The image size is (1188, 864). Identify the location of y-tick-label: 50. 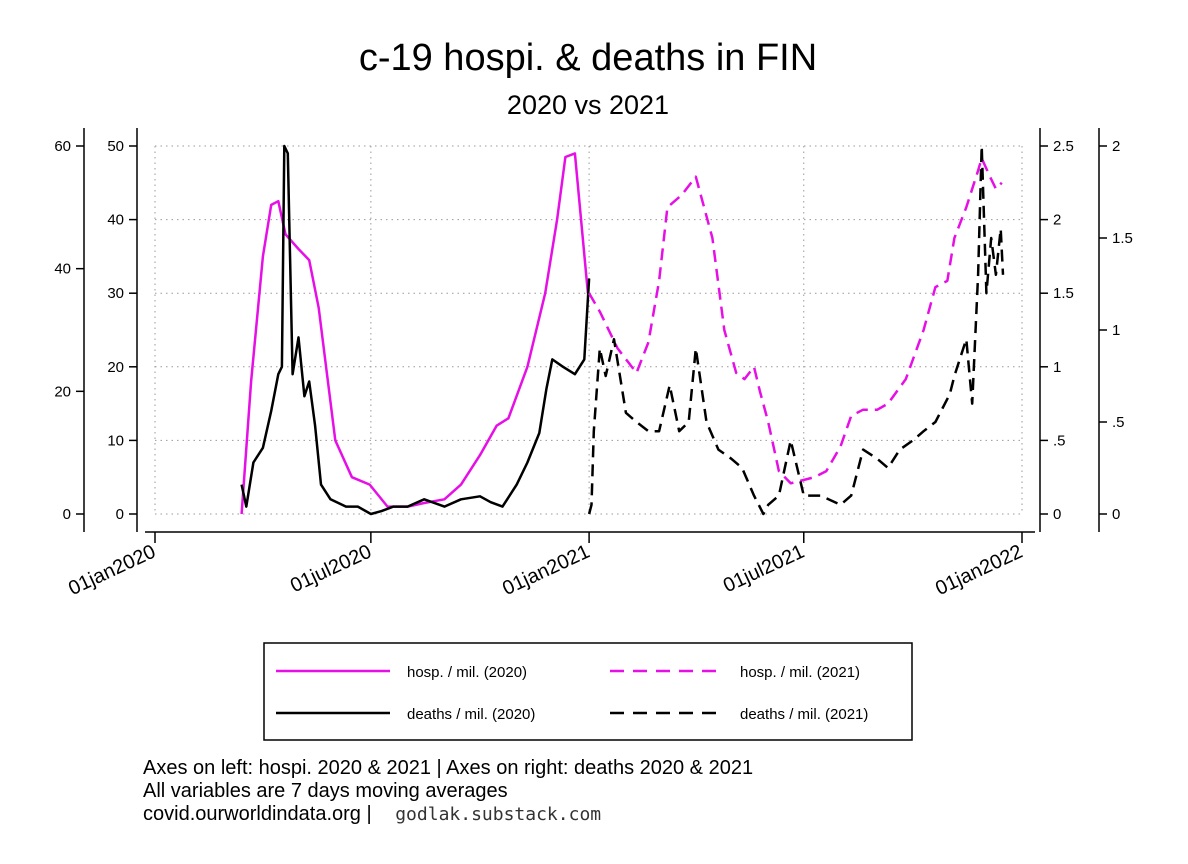
(115, 146).